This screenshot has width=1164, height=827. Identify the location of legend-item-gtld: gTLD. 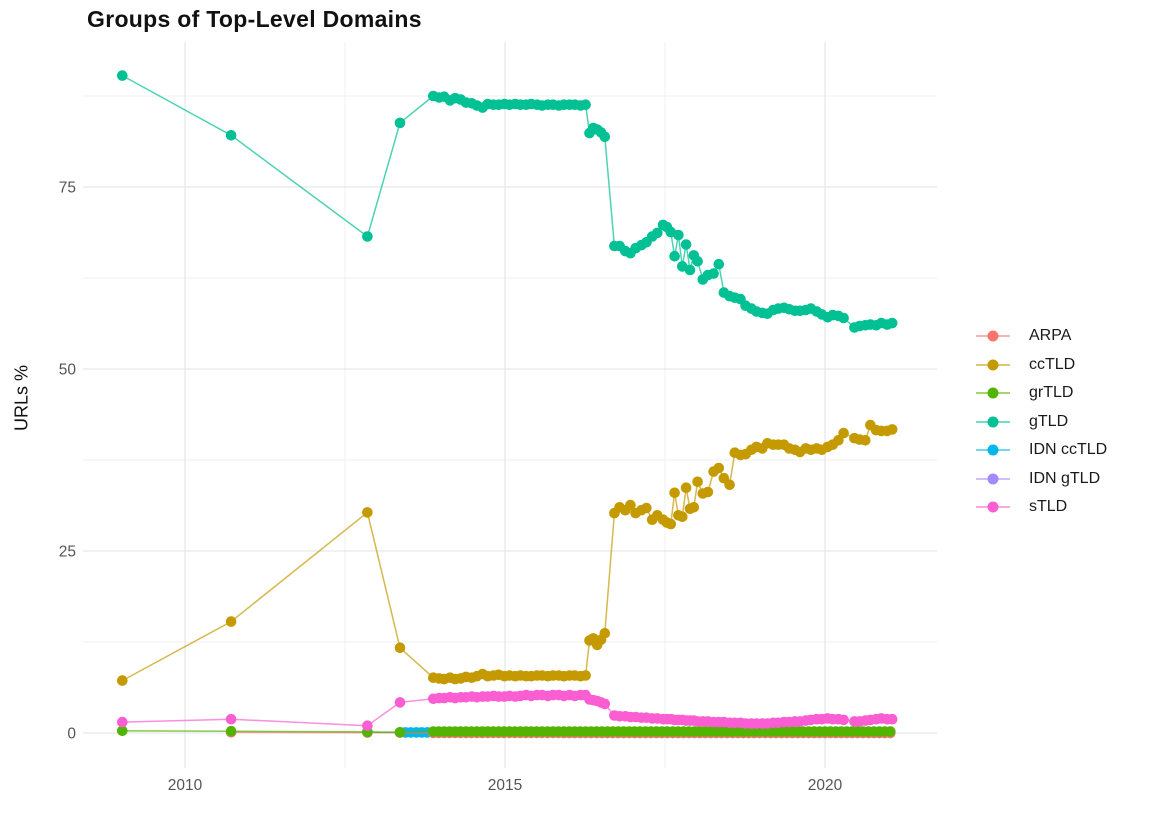
(1041, 422).